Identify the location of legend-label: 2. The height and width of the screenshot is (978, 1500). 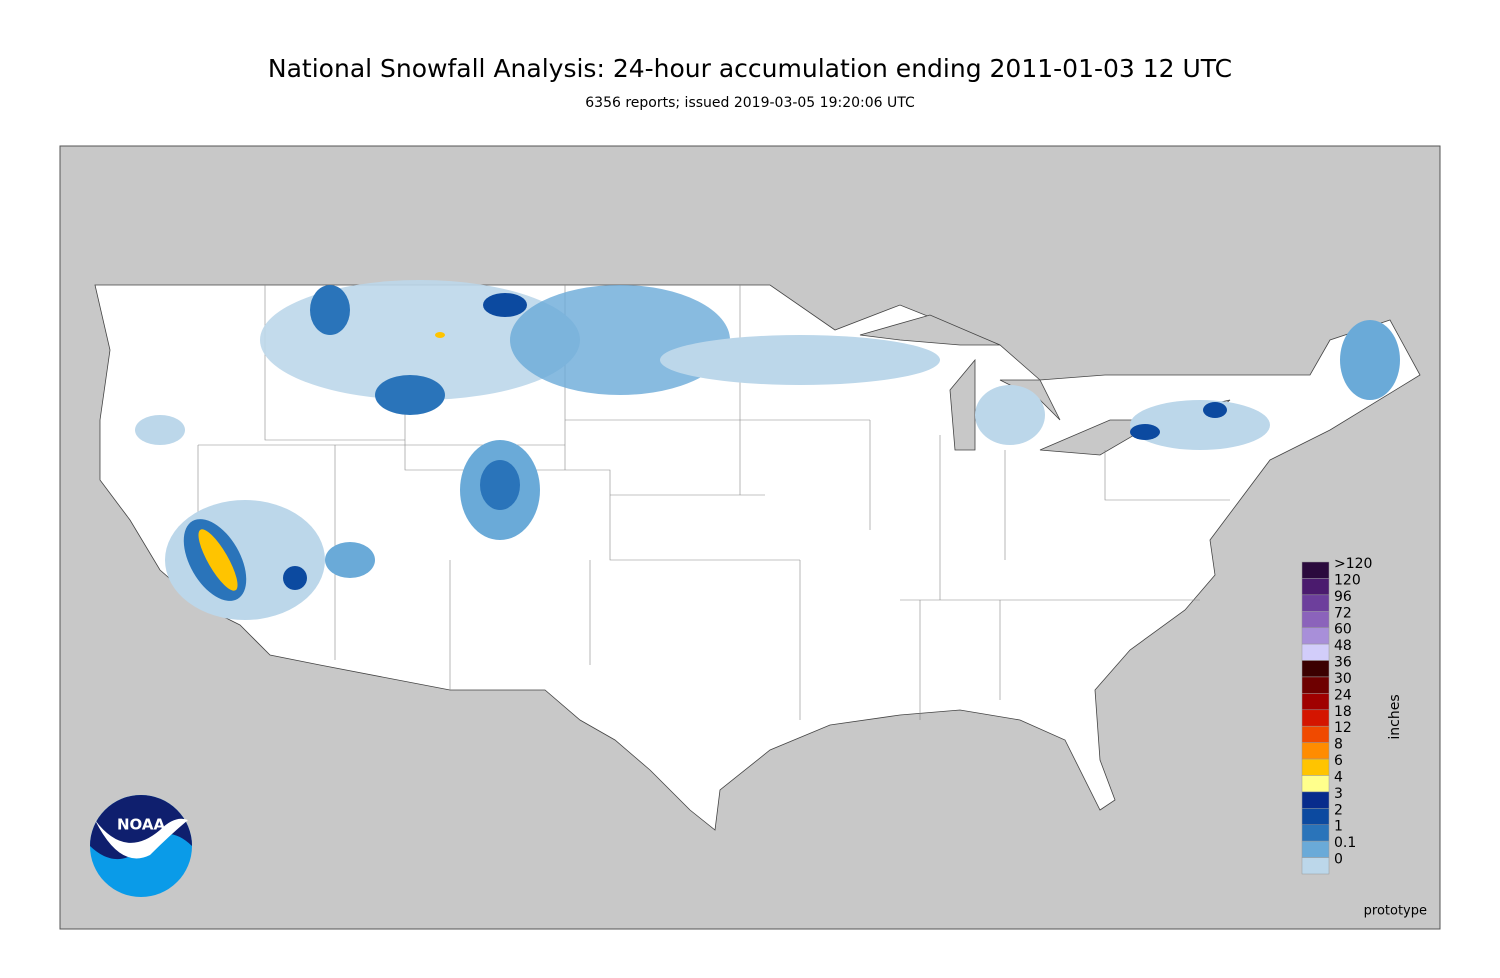
(1338, 810).